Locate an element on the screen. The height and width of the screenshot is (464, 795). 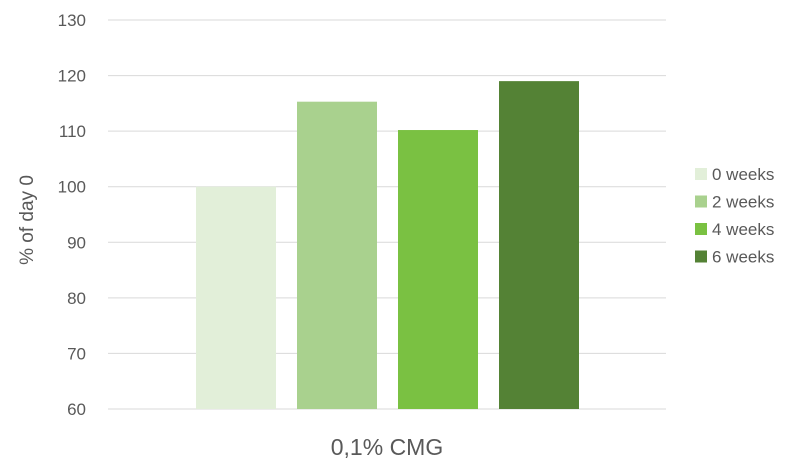
bar-2-weeks is located at coordinates (337, 255).